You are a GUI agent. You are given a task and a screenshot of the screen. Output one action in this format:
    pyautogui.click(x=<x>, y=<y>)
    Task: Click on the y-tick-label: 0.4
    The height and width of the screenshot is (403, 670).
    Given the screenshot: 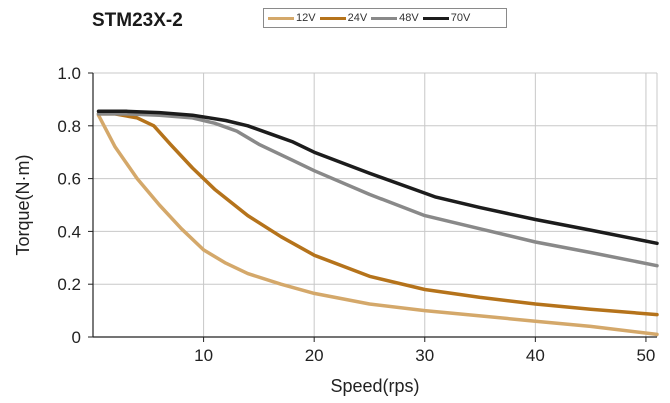 What is the action you would take?
    pyautogui.click(x=69, y=231)
    